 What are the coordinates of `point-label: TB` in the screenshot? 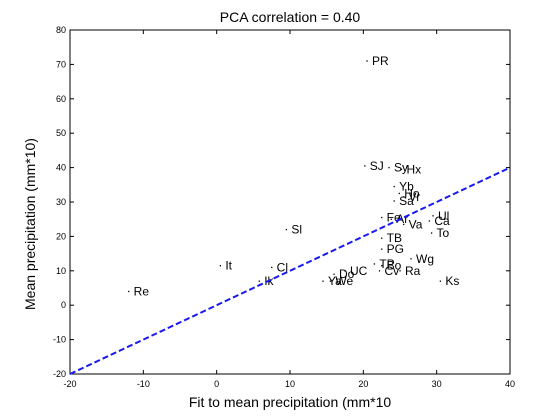 It's located at (394, 238).